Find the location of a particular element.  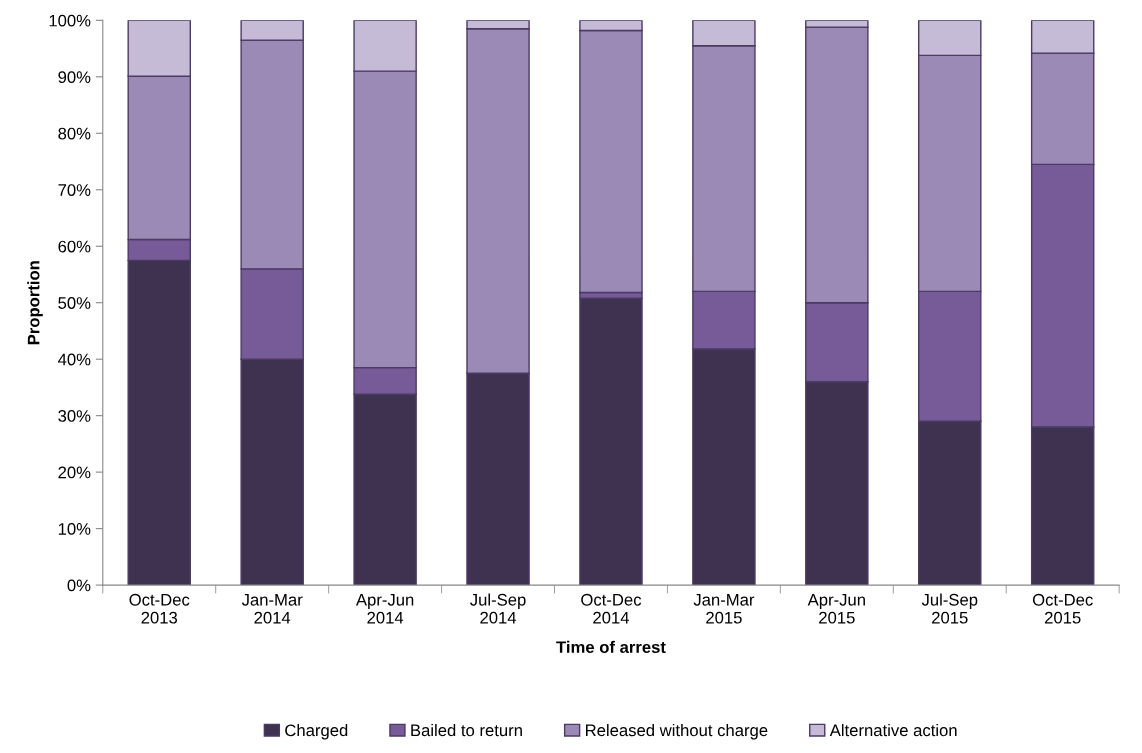

x-tick-label: Jul-Sep 2015 is located at coordinates (949, 608).